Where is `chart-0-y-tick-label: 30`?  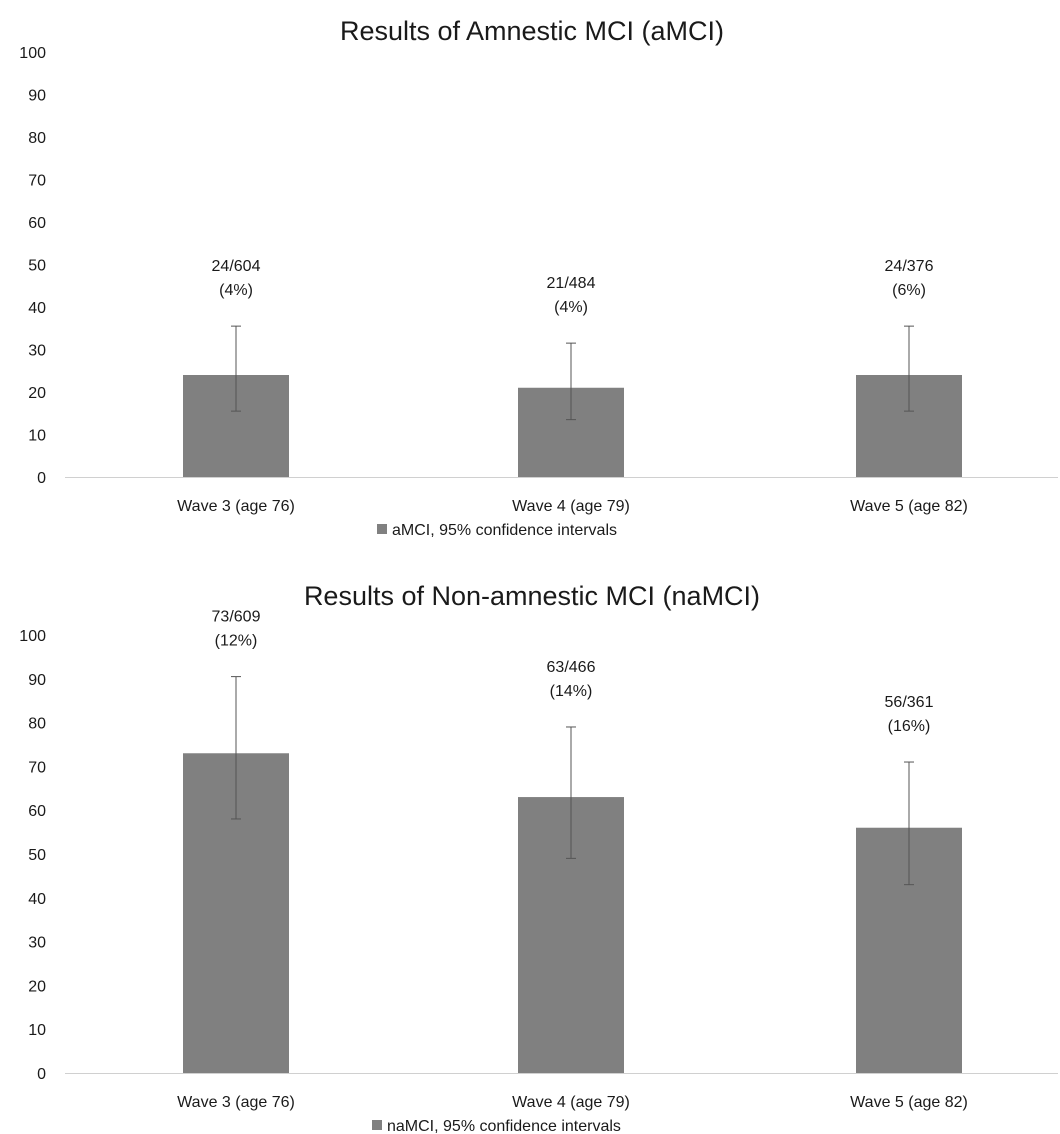
chart-0-y-tick-label: 30 is located at coordinates (37, 351).